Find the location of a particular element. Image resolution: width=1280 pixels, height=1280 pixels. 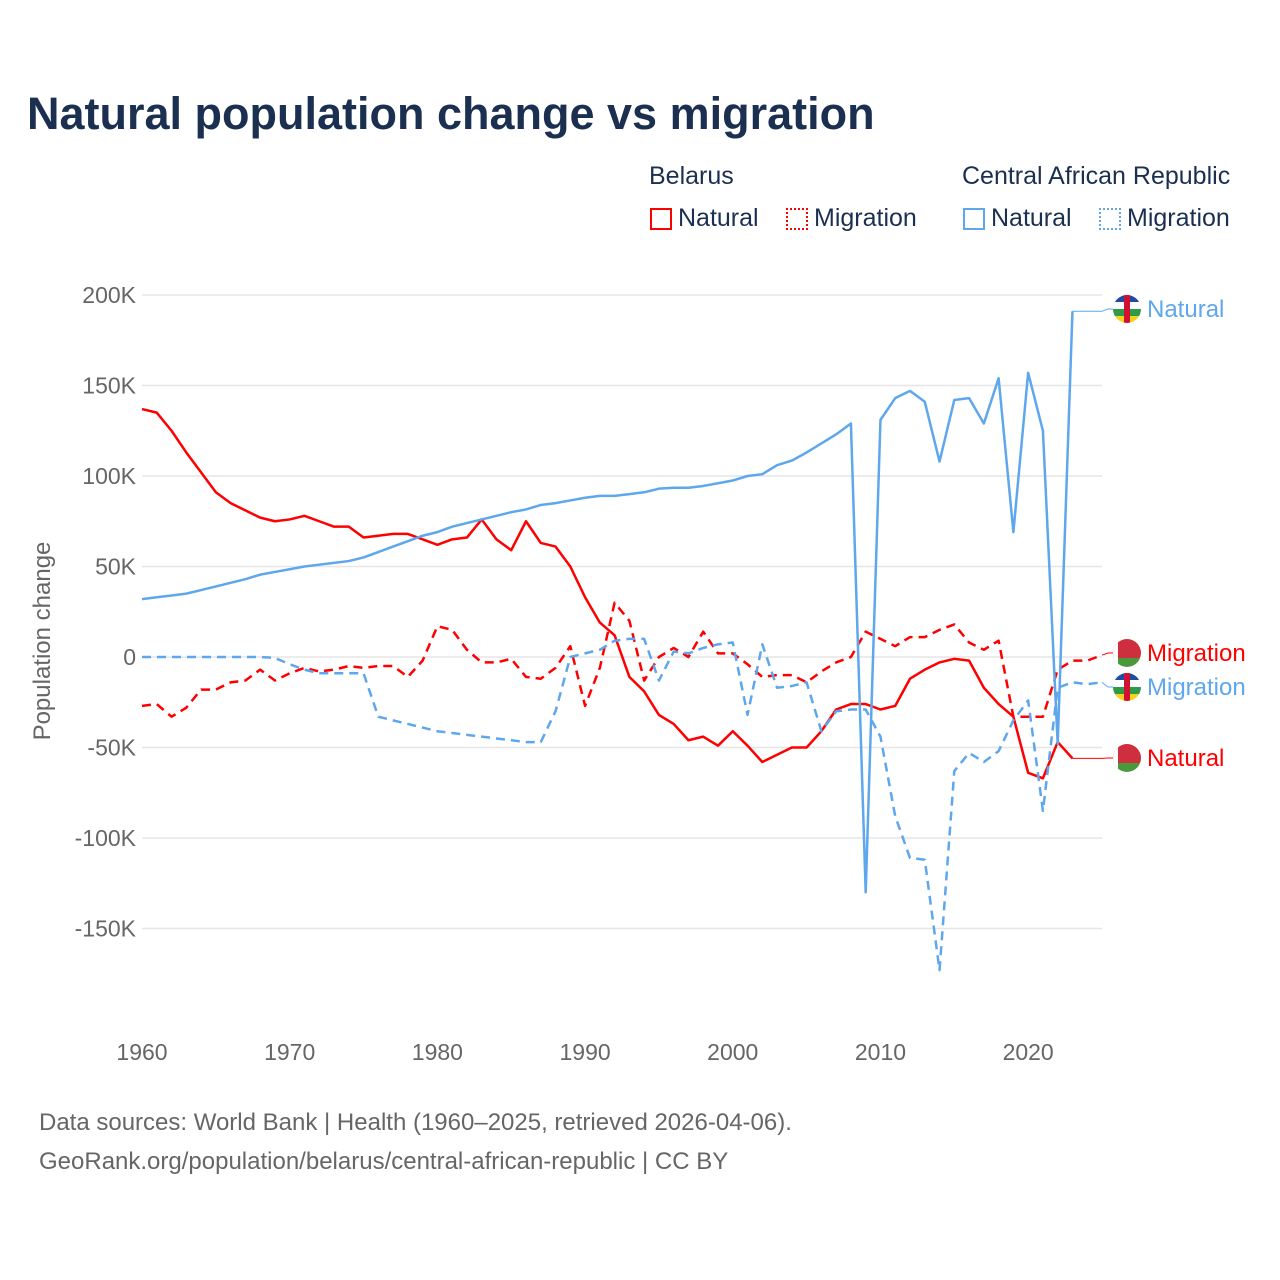

y-tick-label: -150K is located at coordinates (106, 929).